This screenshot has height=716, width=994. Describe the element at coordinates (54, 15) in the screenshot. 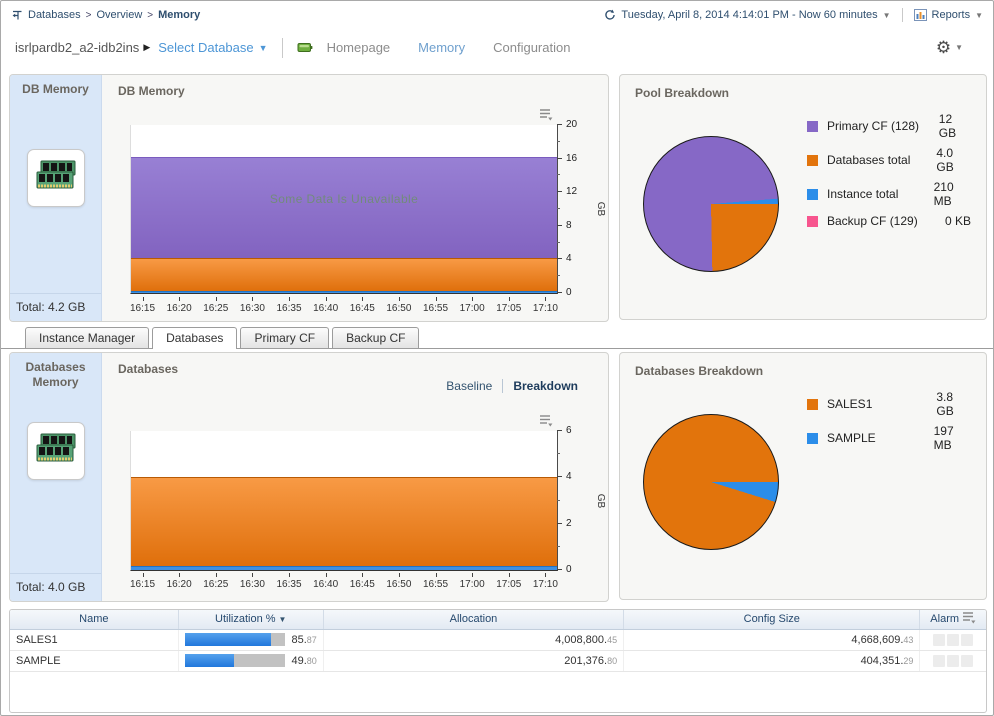

I see `breadcrumb-item-databases: Databases` at that location.